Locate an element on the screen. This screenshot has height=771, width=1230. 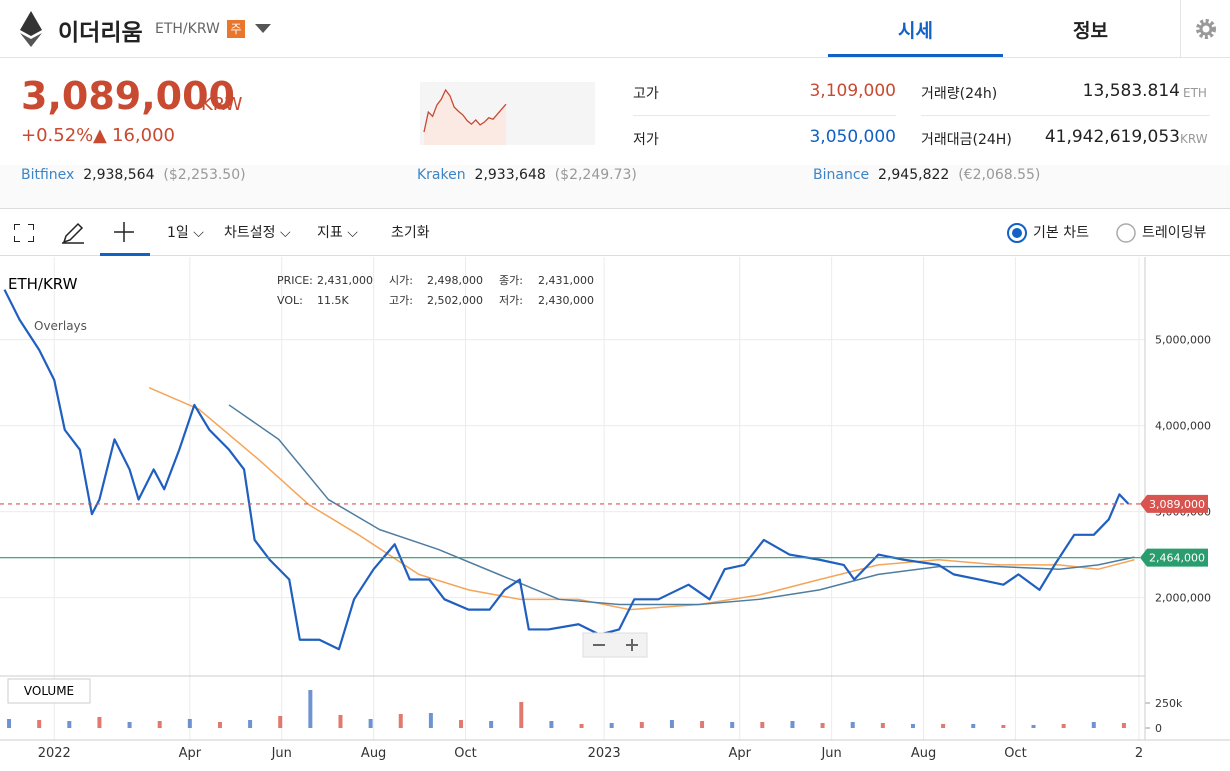
stat-unit: KRW is located at coordinates (1194, 139).